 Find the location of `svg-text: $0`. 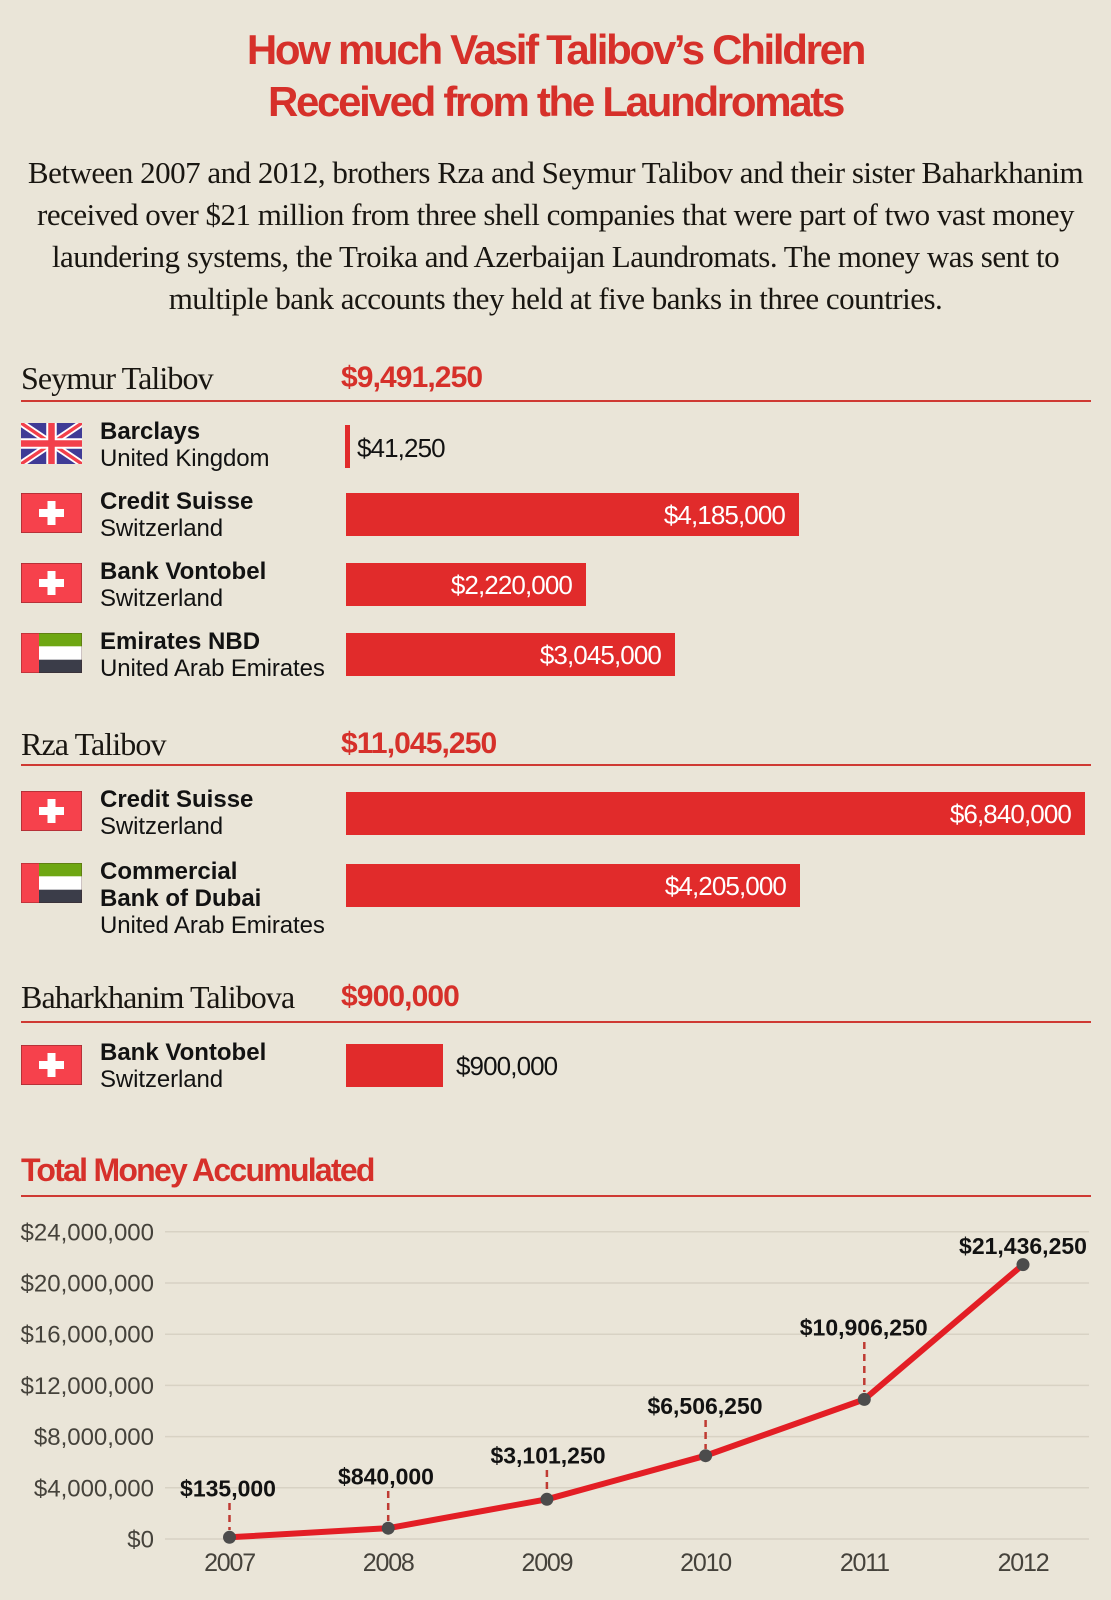

svg-text: $0 is located at coordinates (140, 1540).